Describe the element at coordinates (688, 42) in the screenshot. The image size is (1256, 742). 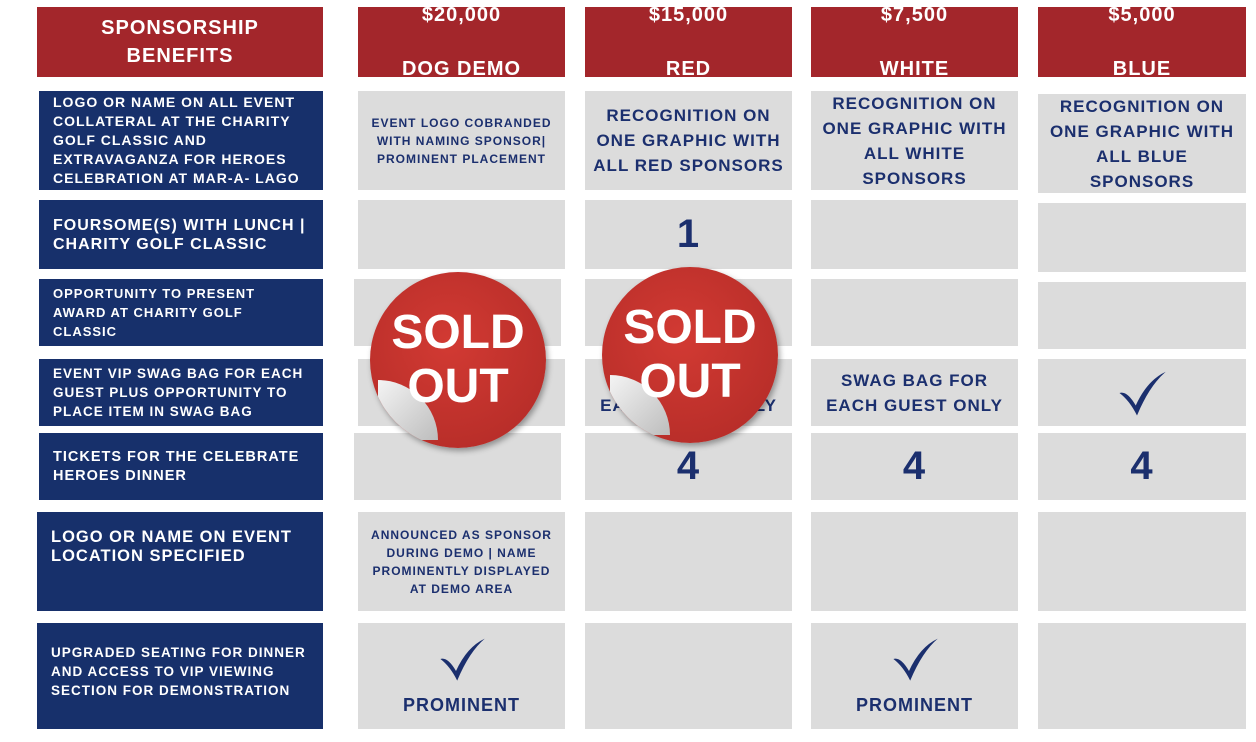
I see `column-header: $15,000 RED` at that location.